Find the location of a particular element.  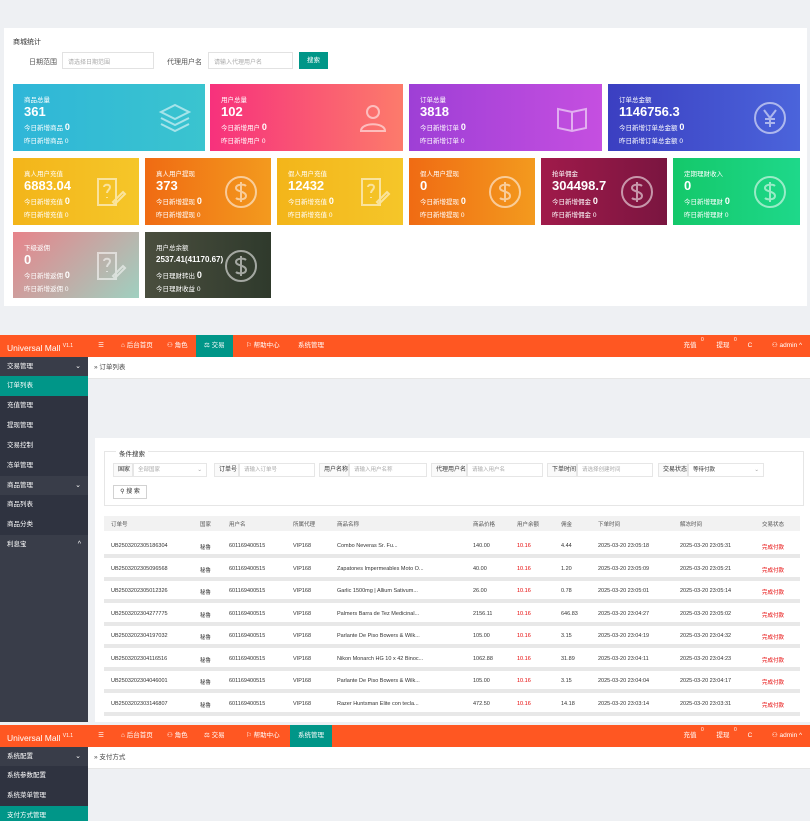

stat-value: 2537.41(41170.67) is located at coordinates (190, 259).